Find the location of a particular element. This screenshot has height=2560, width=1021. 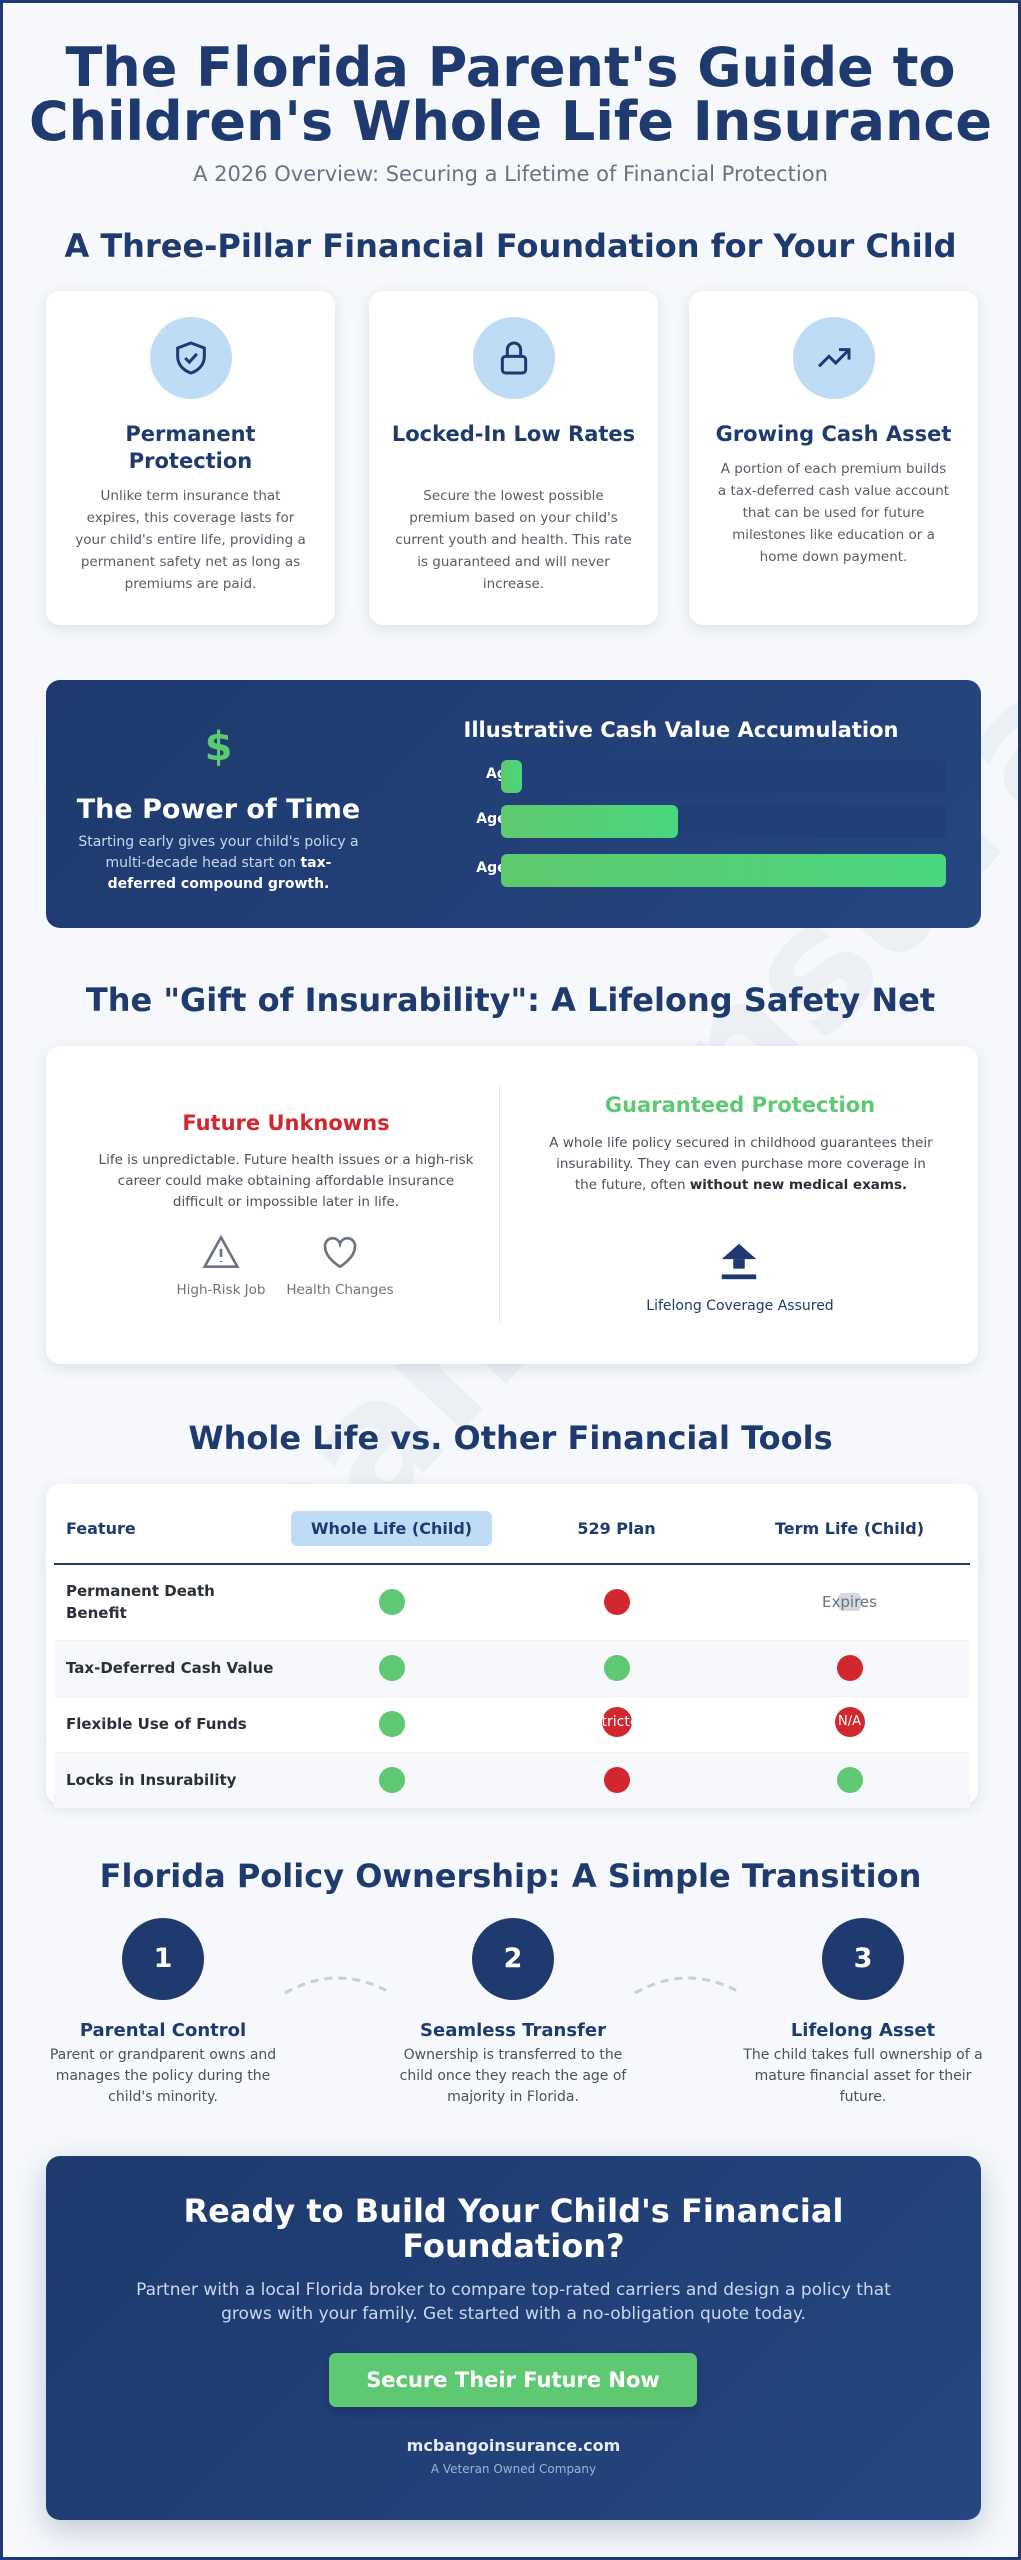

step-number: 3 is located at coordinates (863, 1959).